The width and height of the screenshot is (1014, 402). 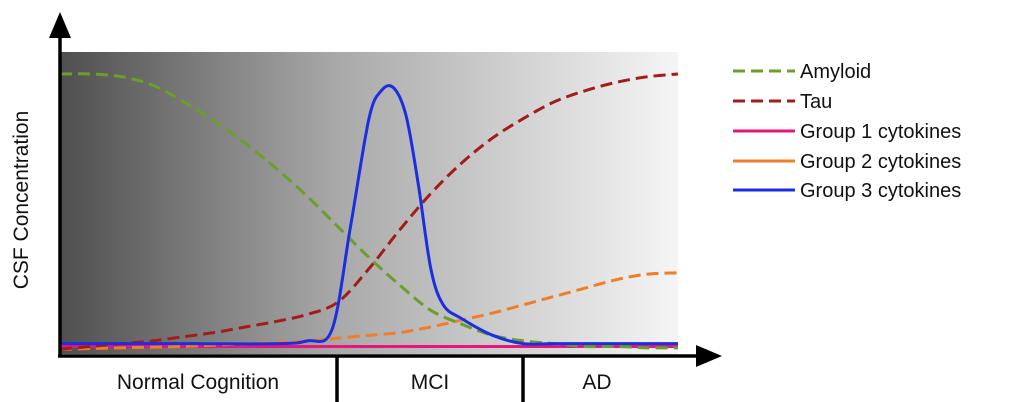 I want to click on x-axis-arrow, so click(x=709, y=356).